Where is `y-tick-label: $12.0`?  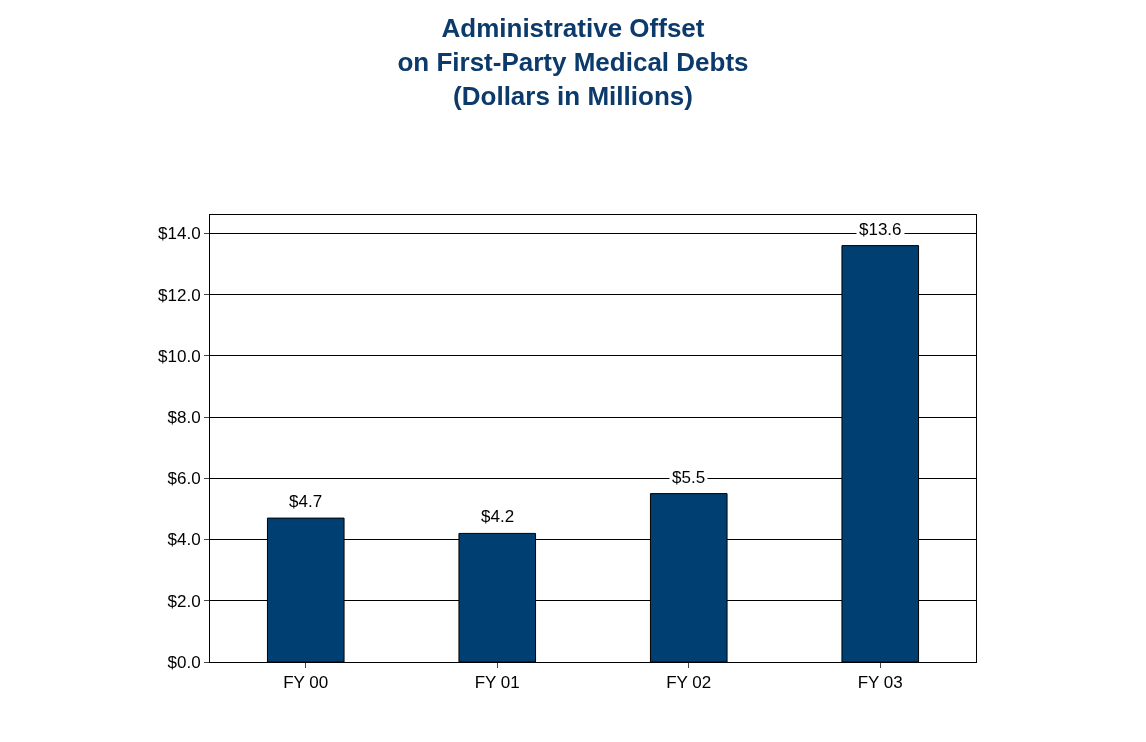 y-tick-label: $12.0 is located at coordinates (179, 295).